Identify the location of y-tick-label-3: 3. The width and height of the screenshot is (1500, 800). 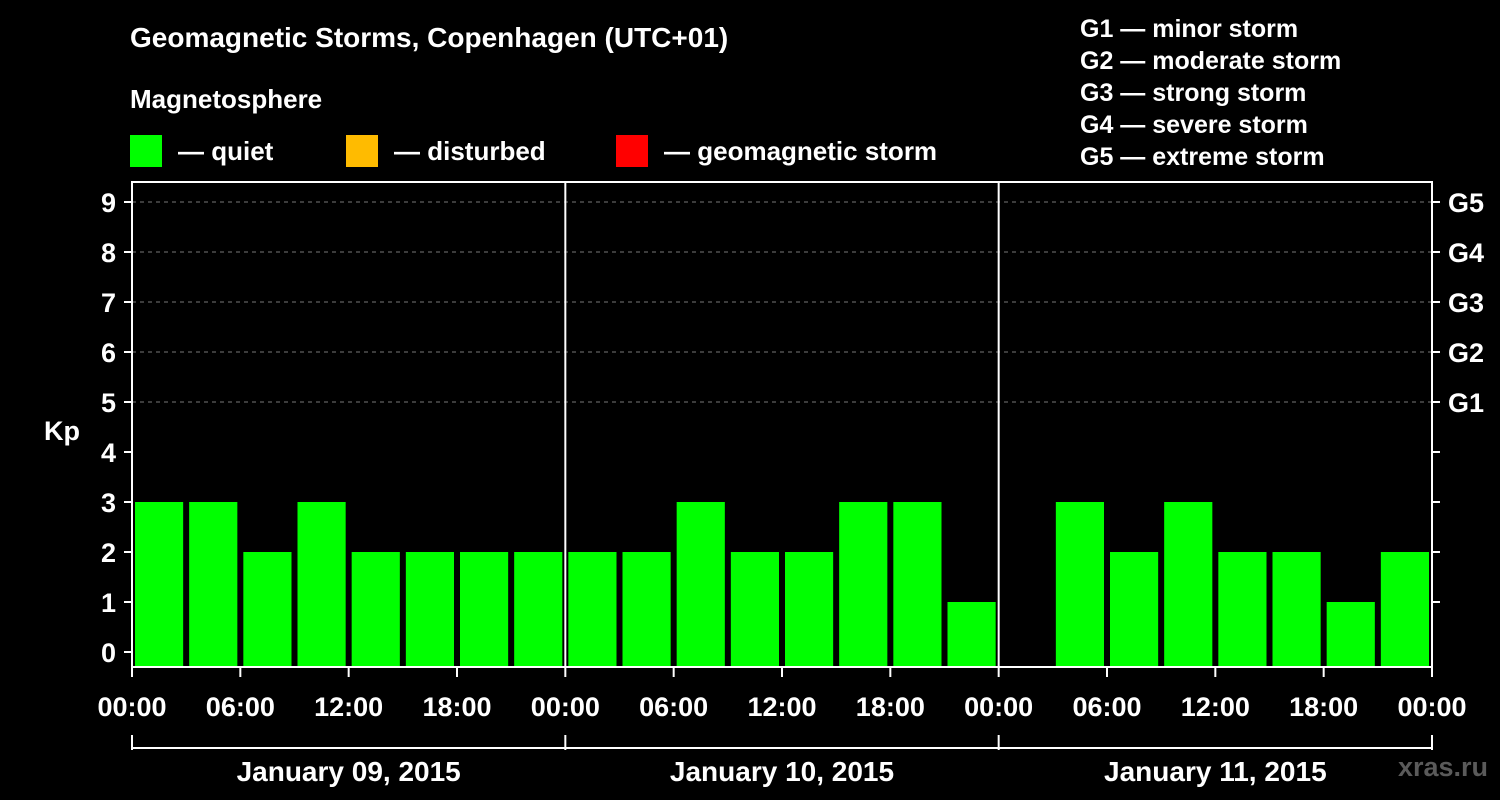
(108, 503).